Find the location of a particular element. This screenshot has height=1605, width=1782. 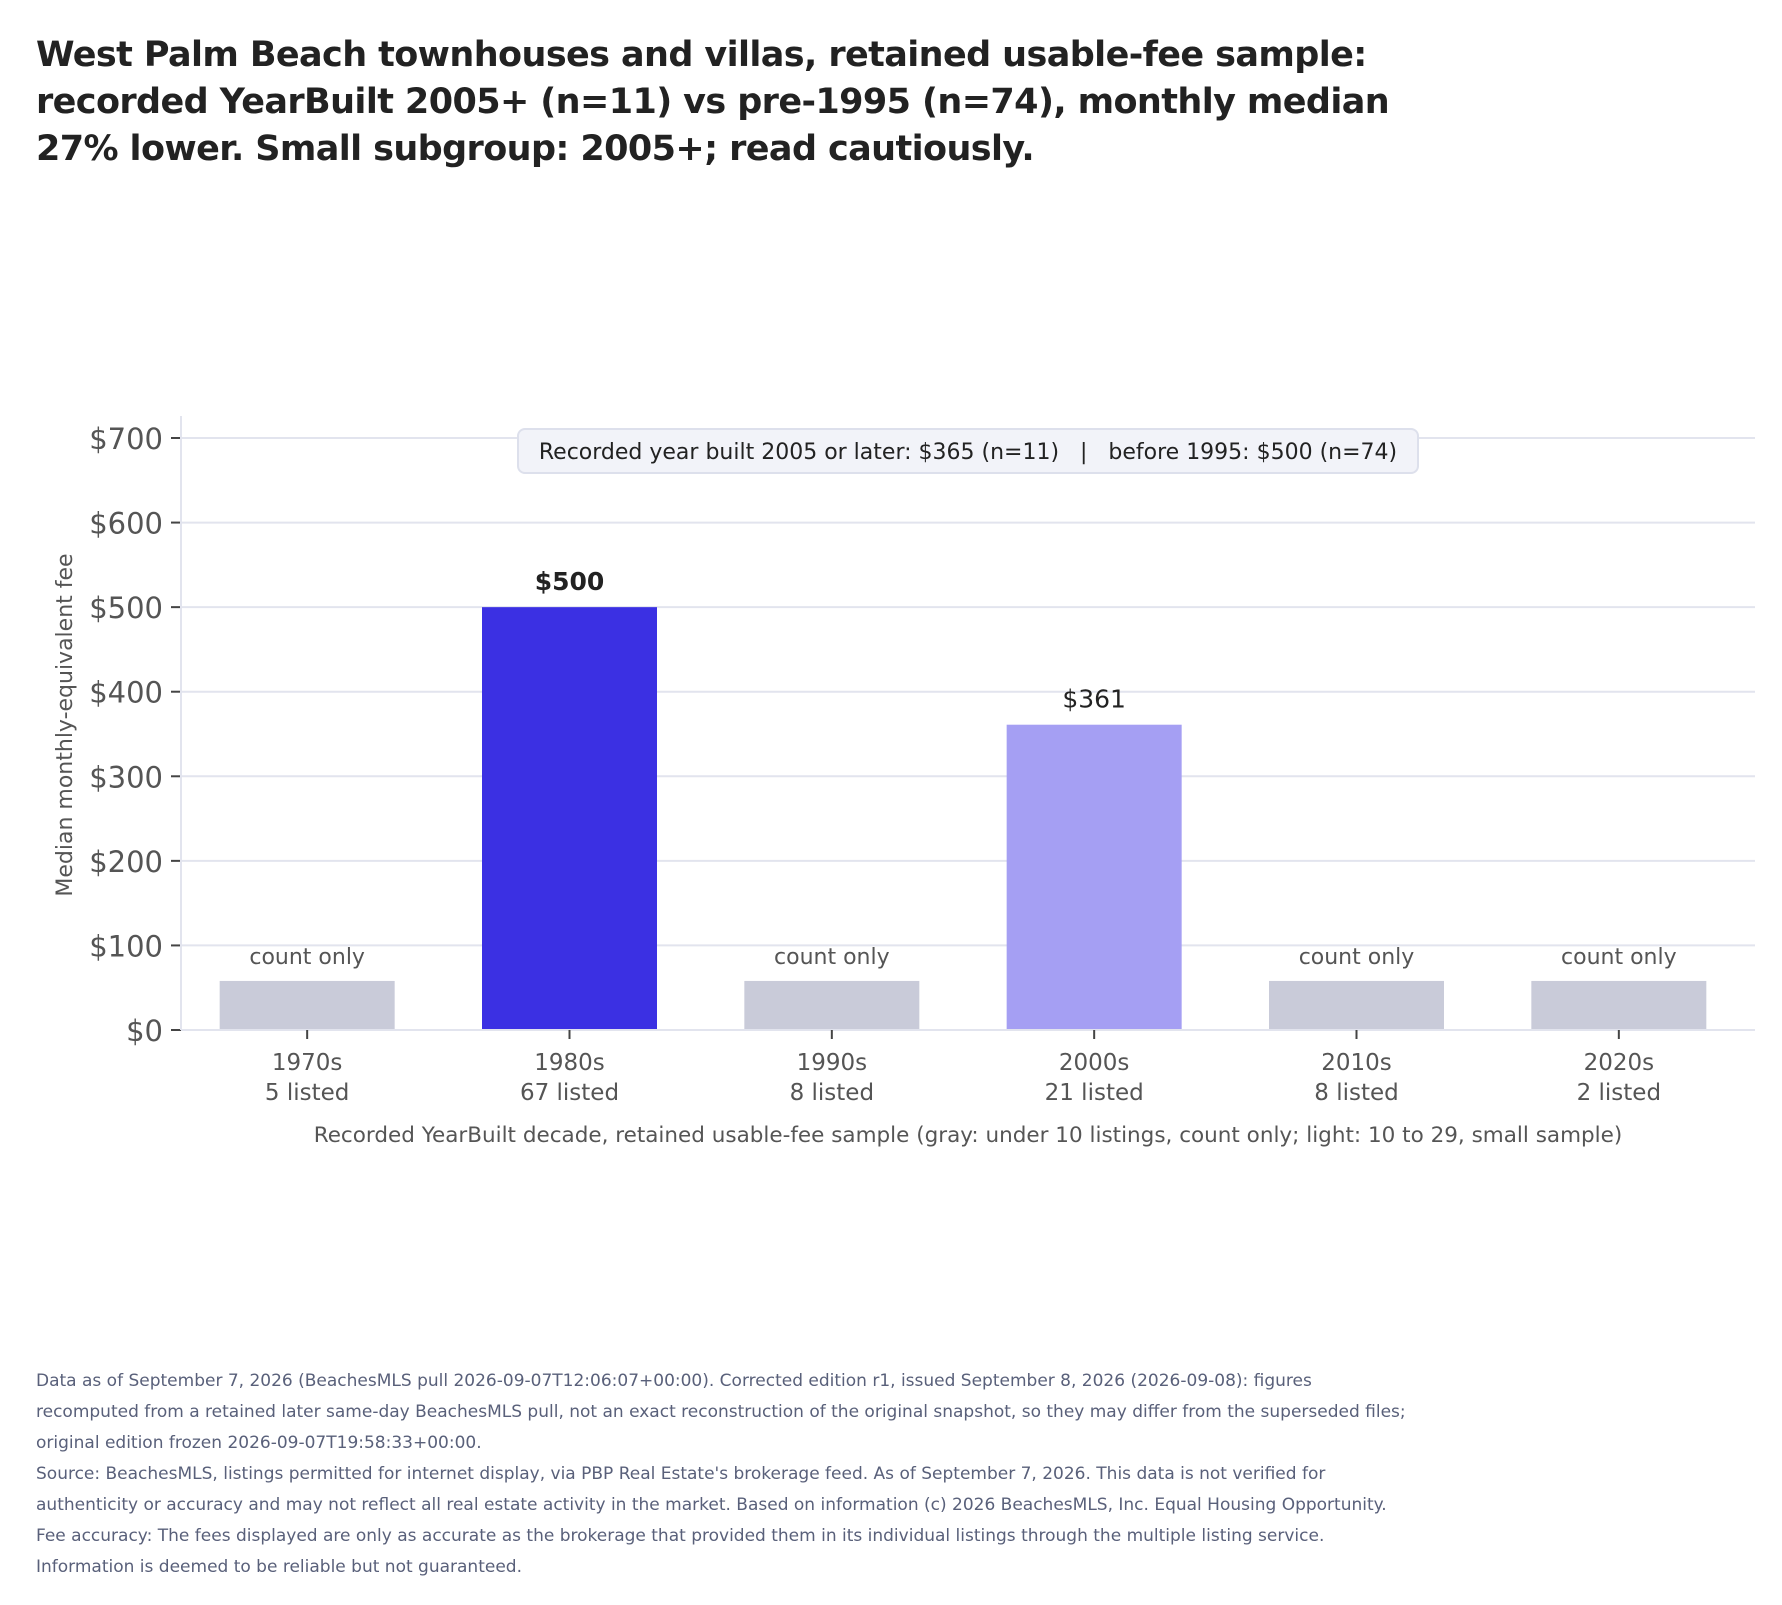

y-tick-label: $0 is located at coordinates (144, 1031).